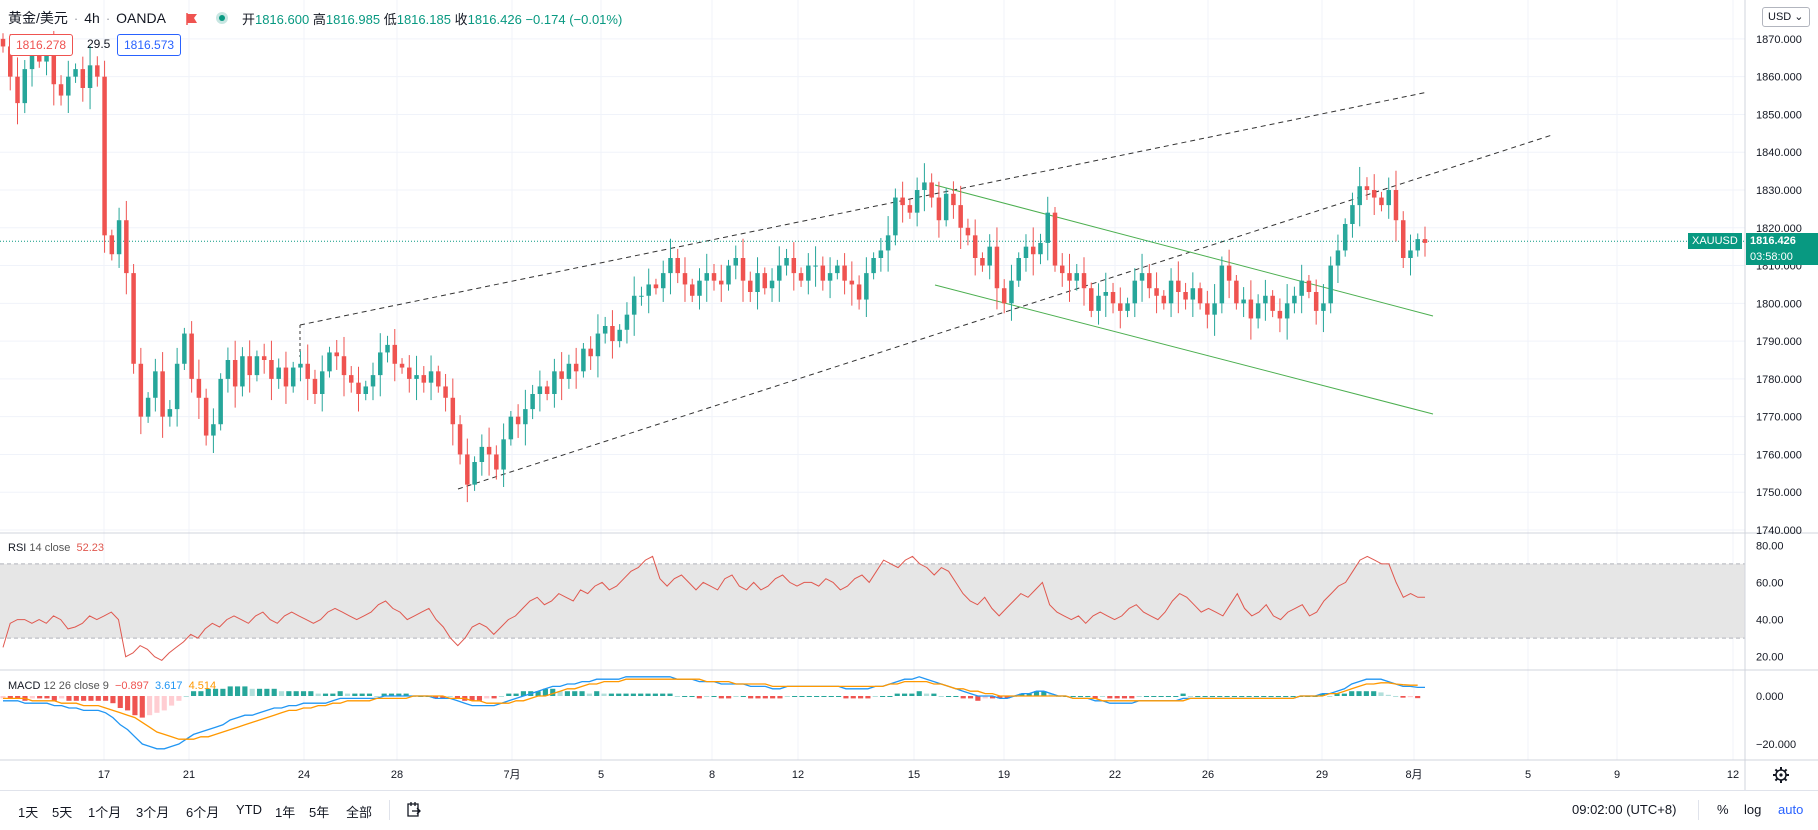  Describe the element at coordinates (285, 812) in the screenshot. I see `timeframe-1y: 1年` at that location.